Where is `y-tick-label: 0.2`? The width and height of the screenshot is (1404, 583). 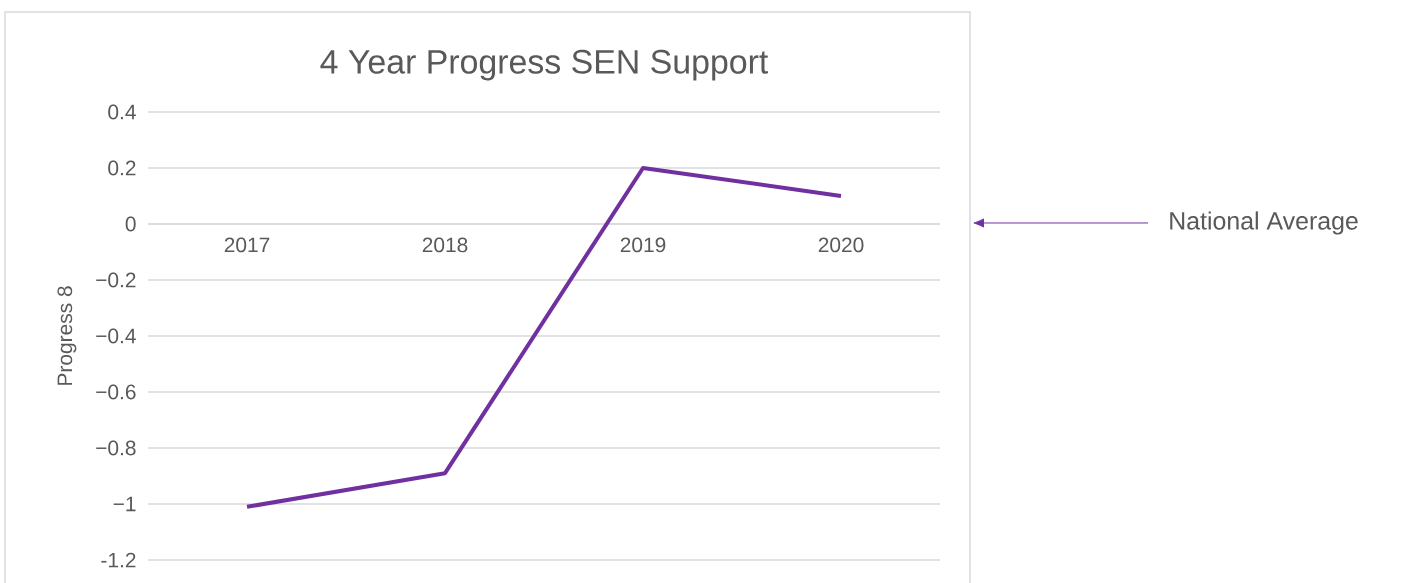
y-tick-label: 0.2 is located at coordinates (122, 168).